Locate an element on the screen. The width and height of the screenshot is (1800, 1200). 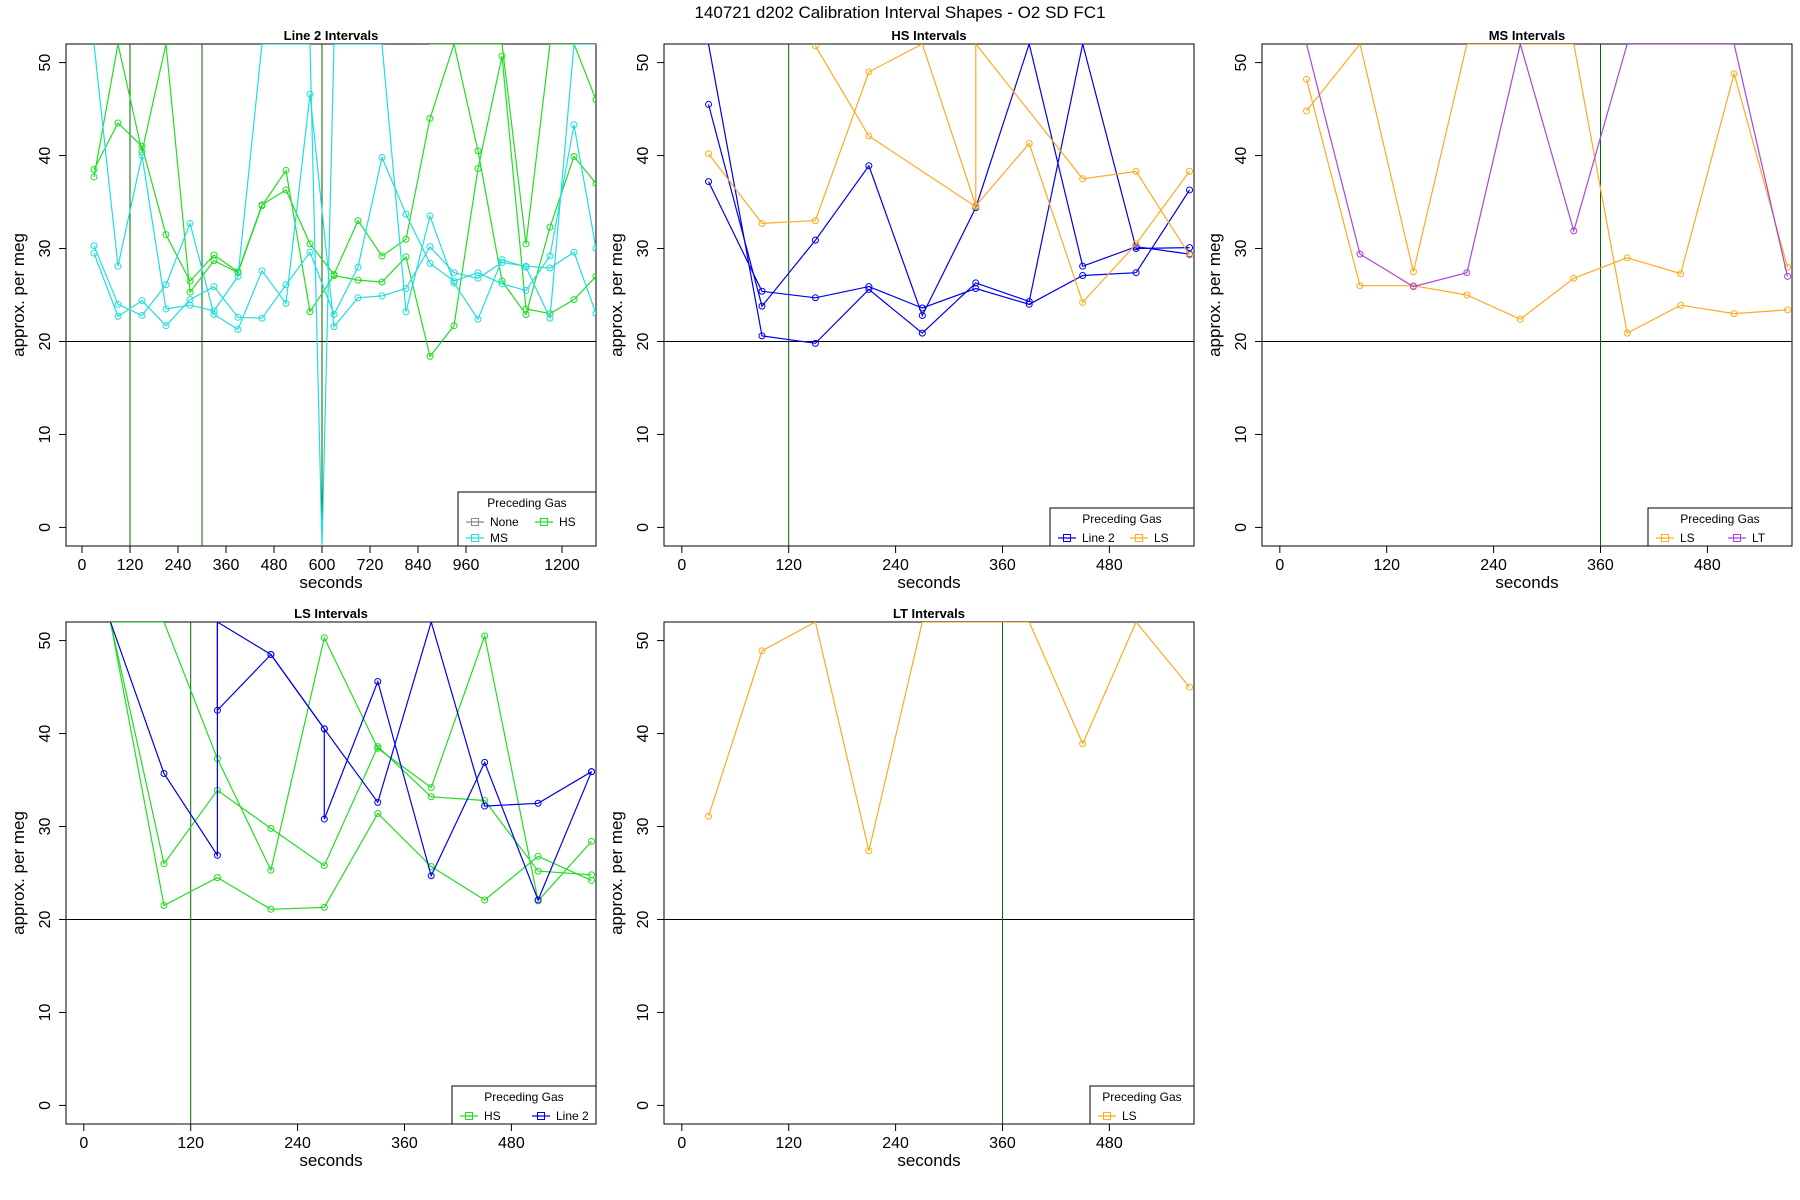
series-line-ms is located at coordinates (344, 225).